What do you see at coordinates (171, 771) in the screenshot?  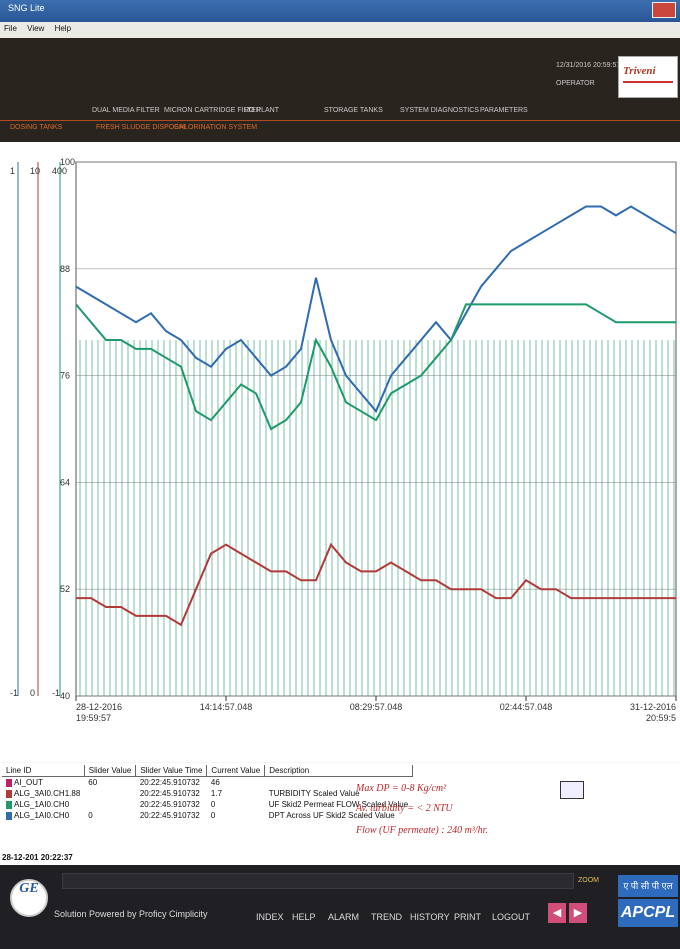 I see `col-slider-time: Slider Value Time` at bounding box center [171, 771].